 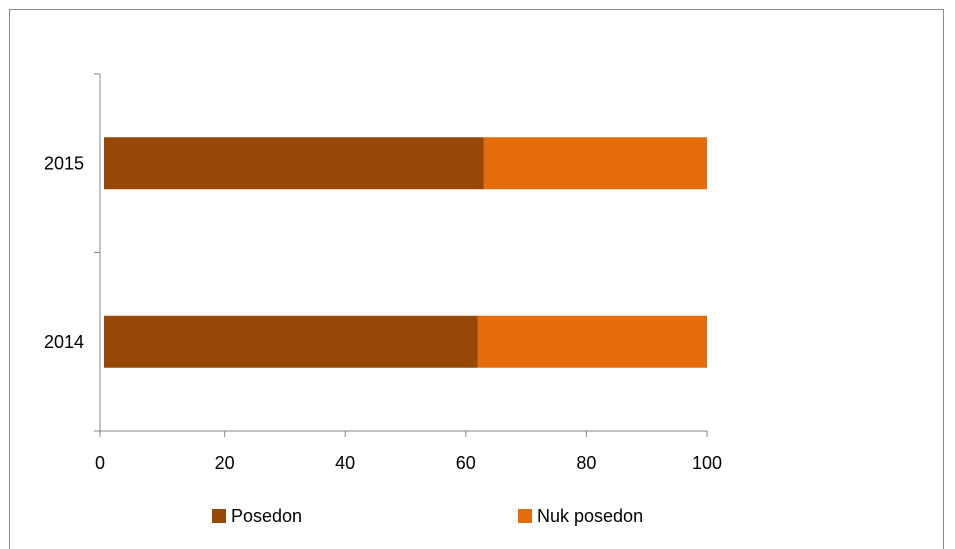 I want to click on x-tick-label: 60, so click(x=466, y=463).